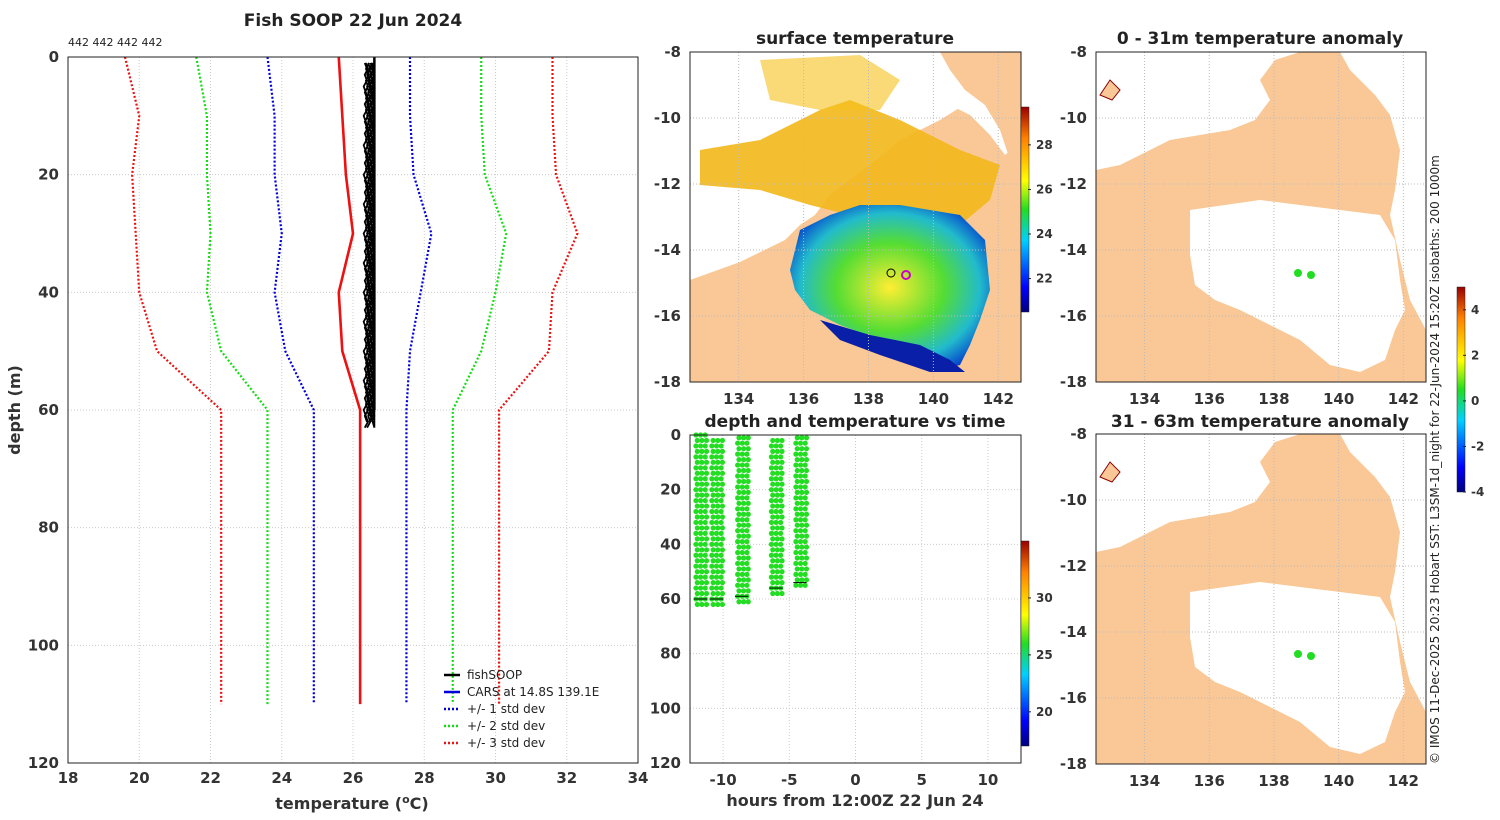  What do you see at coordinates (1477, 446) in the screenshot?
I see `cbar-tick: -2` at bounding box center [1477, 446].